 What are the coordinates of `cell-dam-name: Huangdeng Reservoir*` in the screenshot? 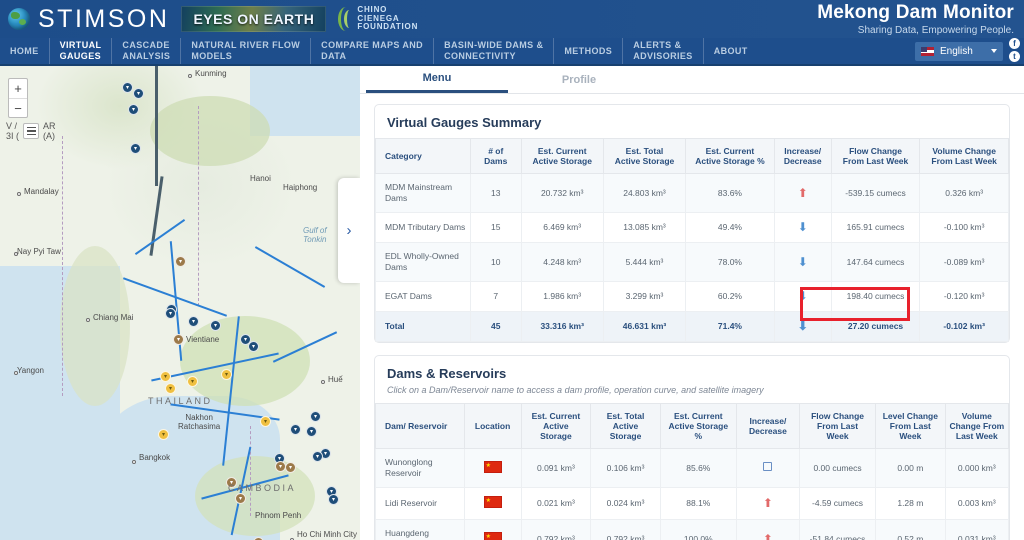 It's located at (420, 529).